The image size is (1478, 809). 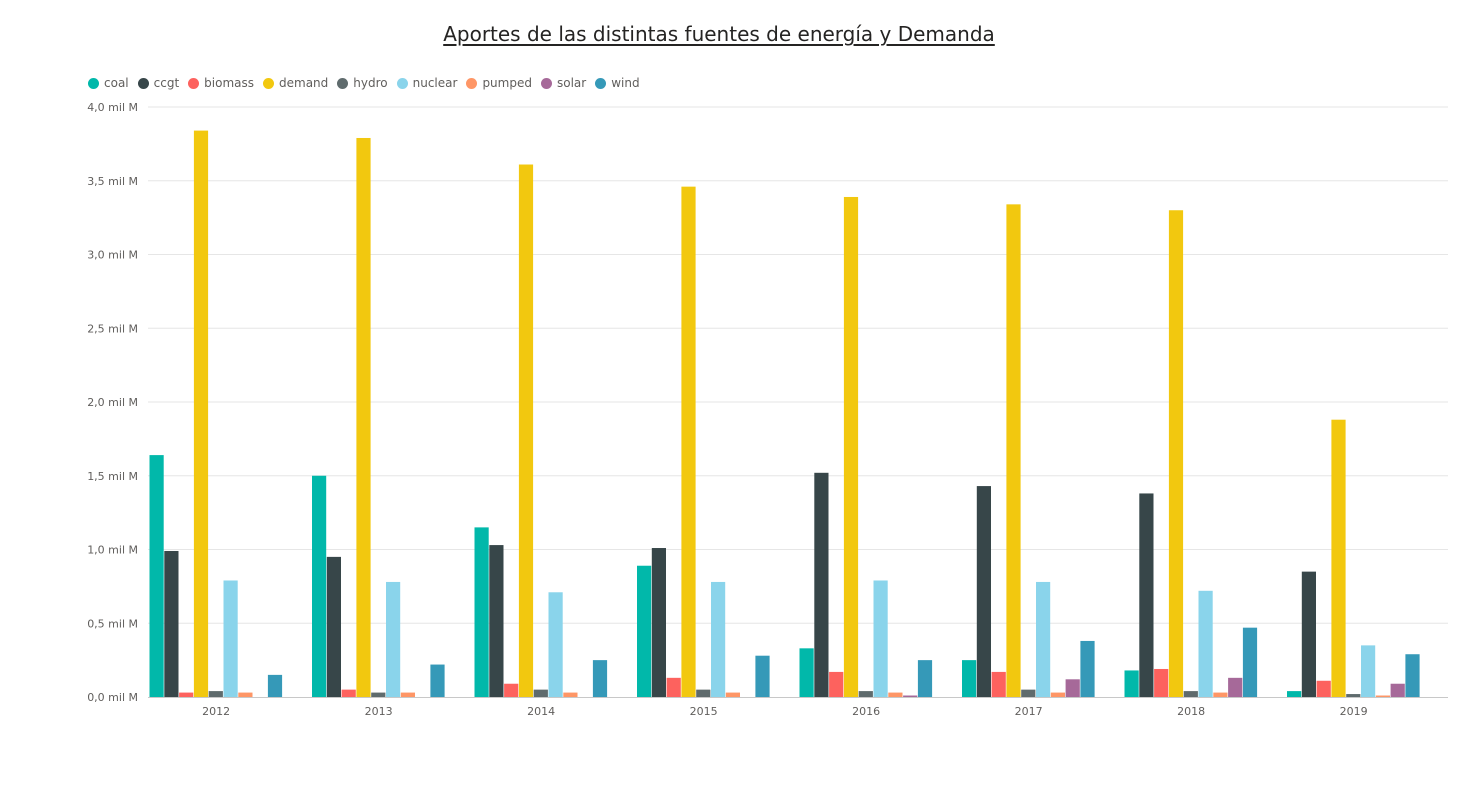 I want to click on bar-nuclear-2017, so click(x=1043, y=639).